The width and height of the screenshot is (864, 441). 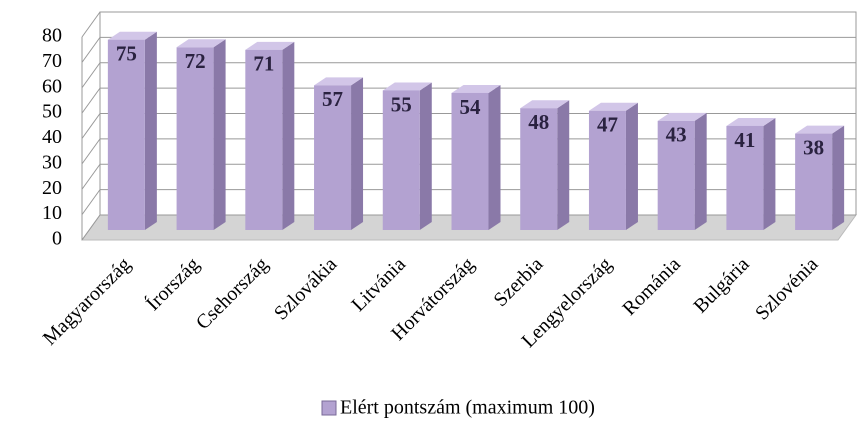 I want to click on x-tick-label: Magyarország, so click(x=87, y=301).